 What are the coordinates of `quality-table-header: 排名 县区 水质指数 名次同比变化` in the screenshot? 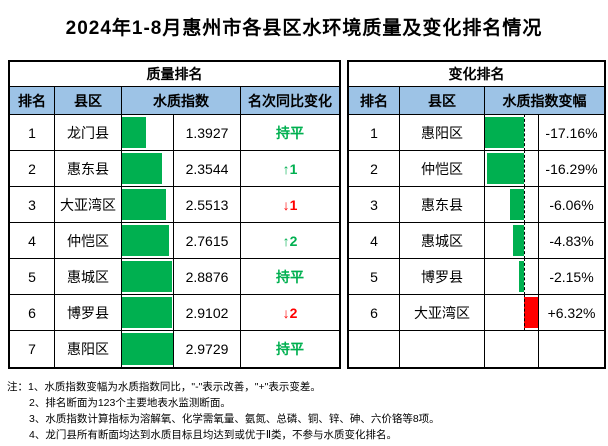 It's located at (174, 101).